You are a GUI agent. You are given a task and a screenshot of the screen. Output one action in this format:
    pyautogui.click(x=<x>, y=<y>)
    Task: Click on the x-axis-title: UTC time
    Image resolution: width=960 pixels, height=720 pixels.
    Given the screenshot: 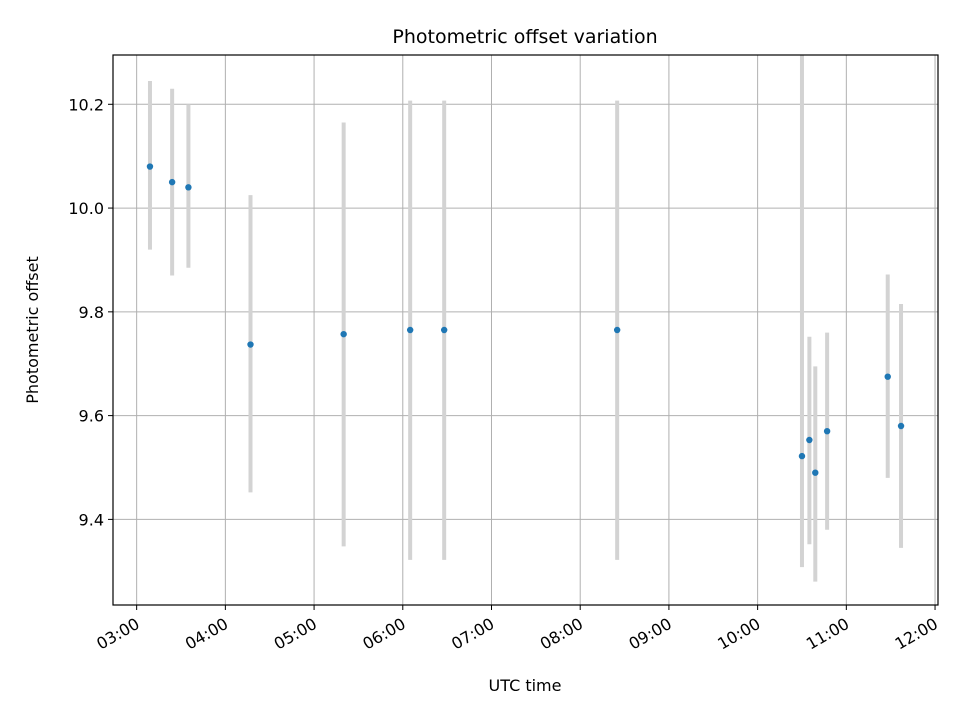 What is the action you would take?
    pyautogui.click(x=525, y=685)
    